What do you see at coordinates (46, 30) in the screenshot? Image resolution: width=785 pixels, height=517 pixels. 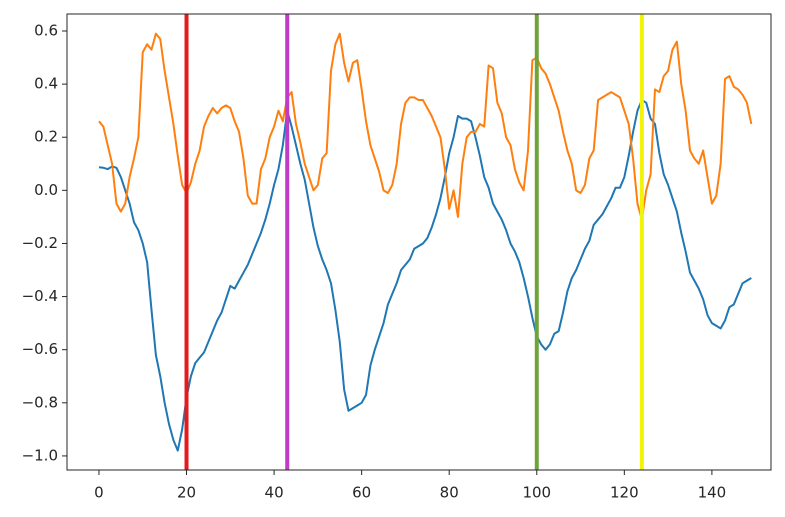 I see `y-tick-label: 0.6` at bounding box center [46, 30].